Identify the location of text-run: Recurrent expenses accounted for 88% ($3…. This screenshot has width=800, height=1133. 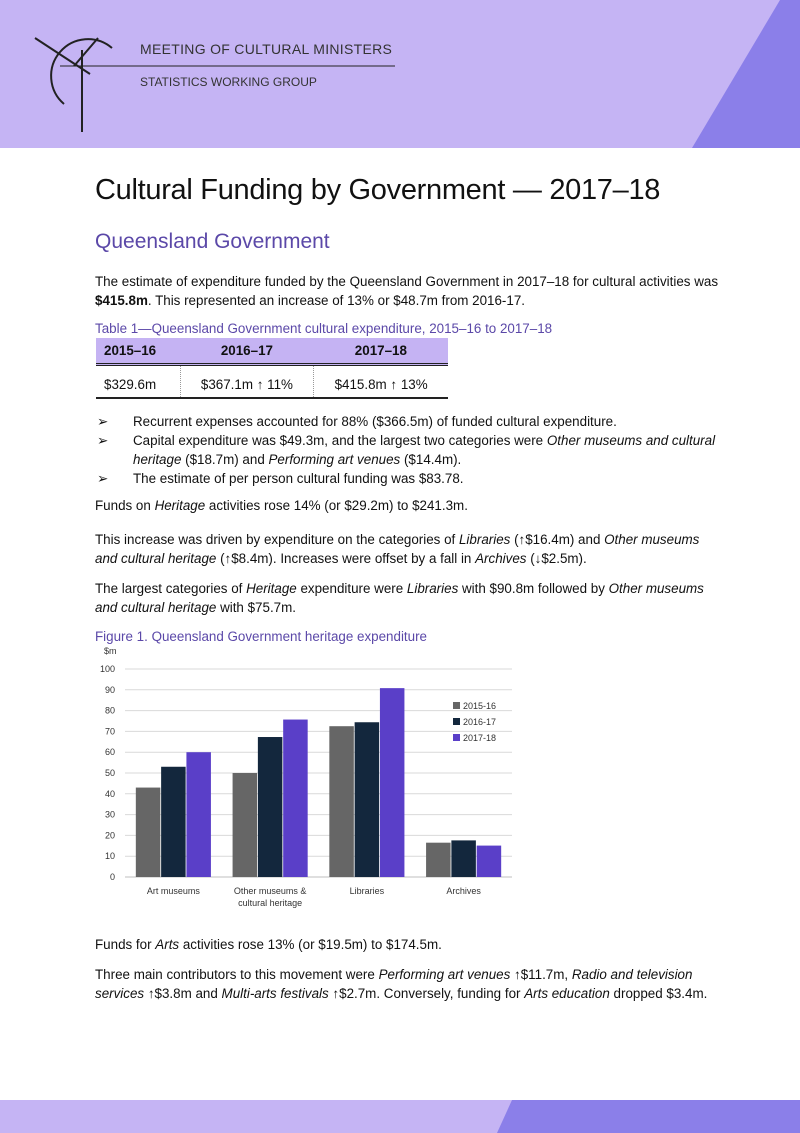
(375, 421).